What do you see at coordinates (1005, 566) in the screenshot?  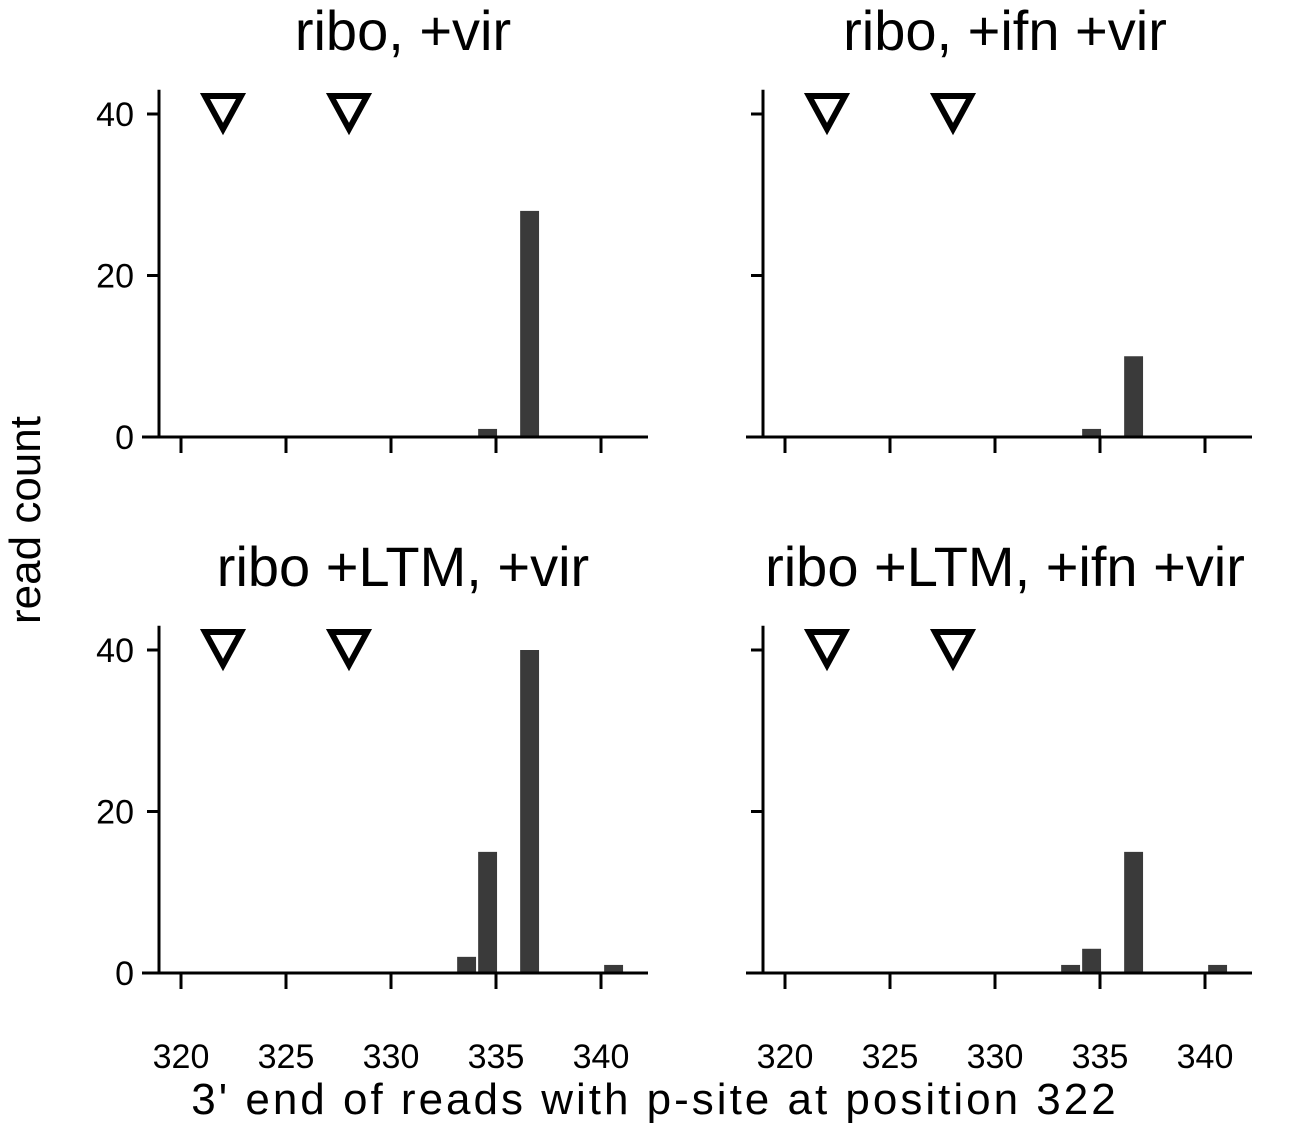 I see `panel-title: ribo +LTM, +ifn +vir` at bounding box center [1005, 566].